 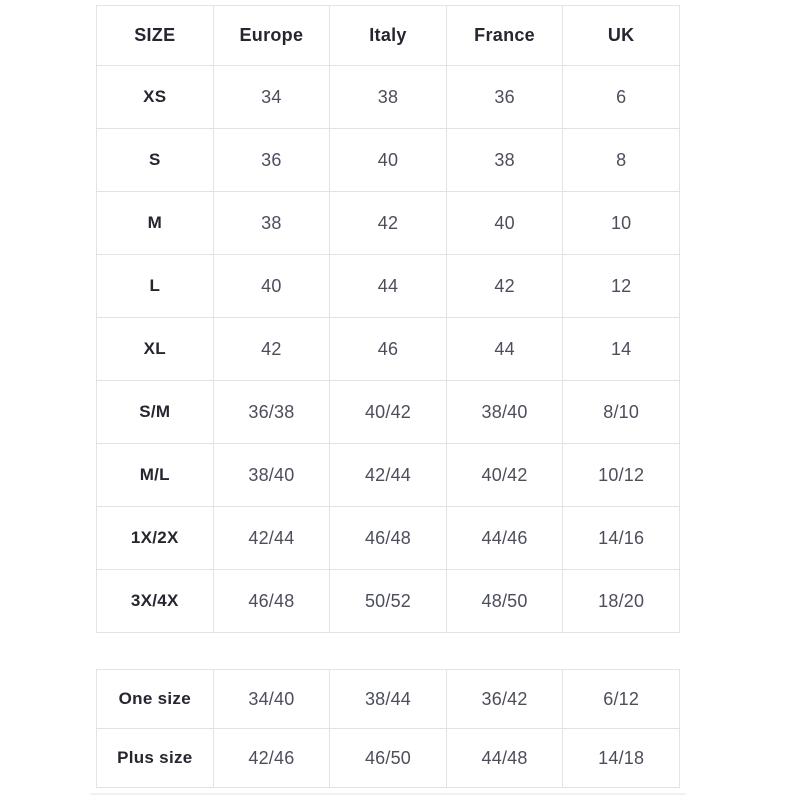 I want to click on table-row: 3X/4X 46/48 50/52 48/50 18/20, so click(x=388, y=601).